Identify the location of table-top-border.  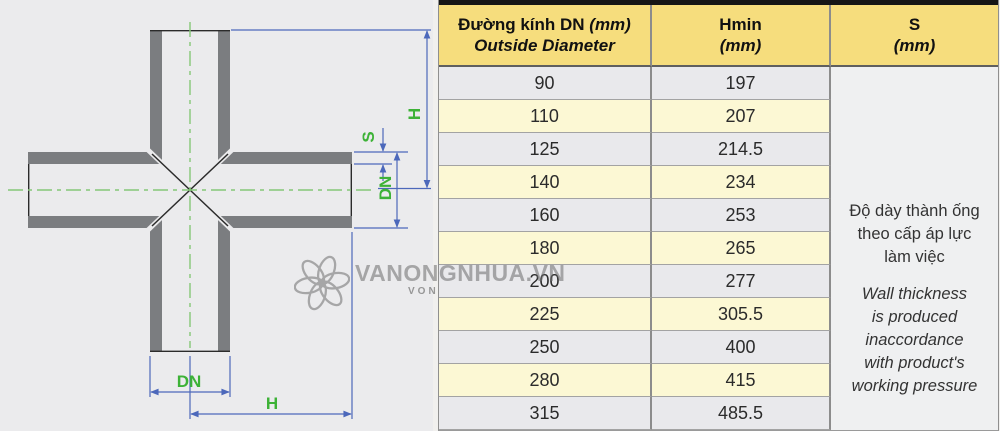
(718, 2).